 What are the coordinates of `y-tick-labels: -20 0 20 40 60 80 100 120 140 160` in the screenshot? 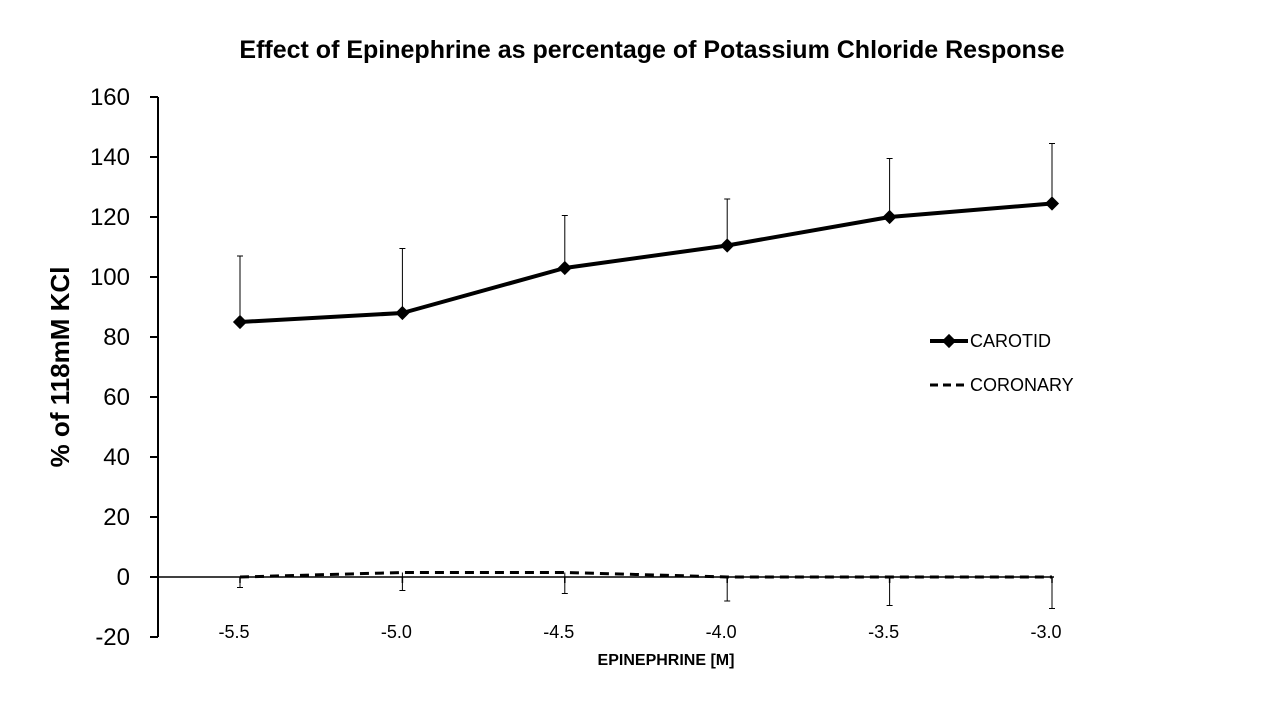 It's located at (110, 367).